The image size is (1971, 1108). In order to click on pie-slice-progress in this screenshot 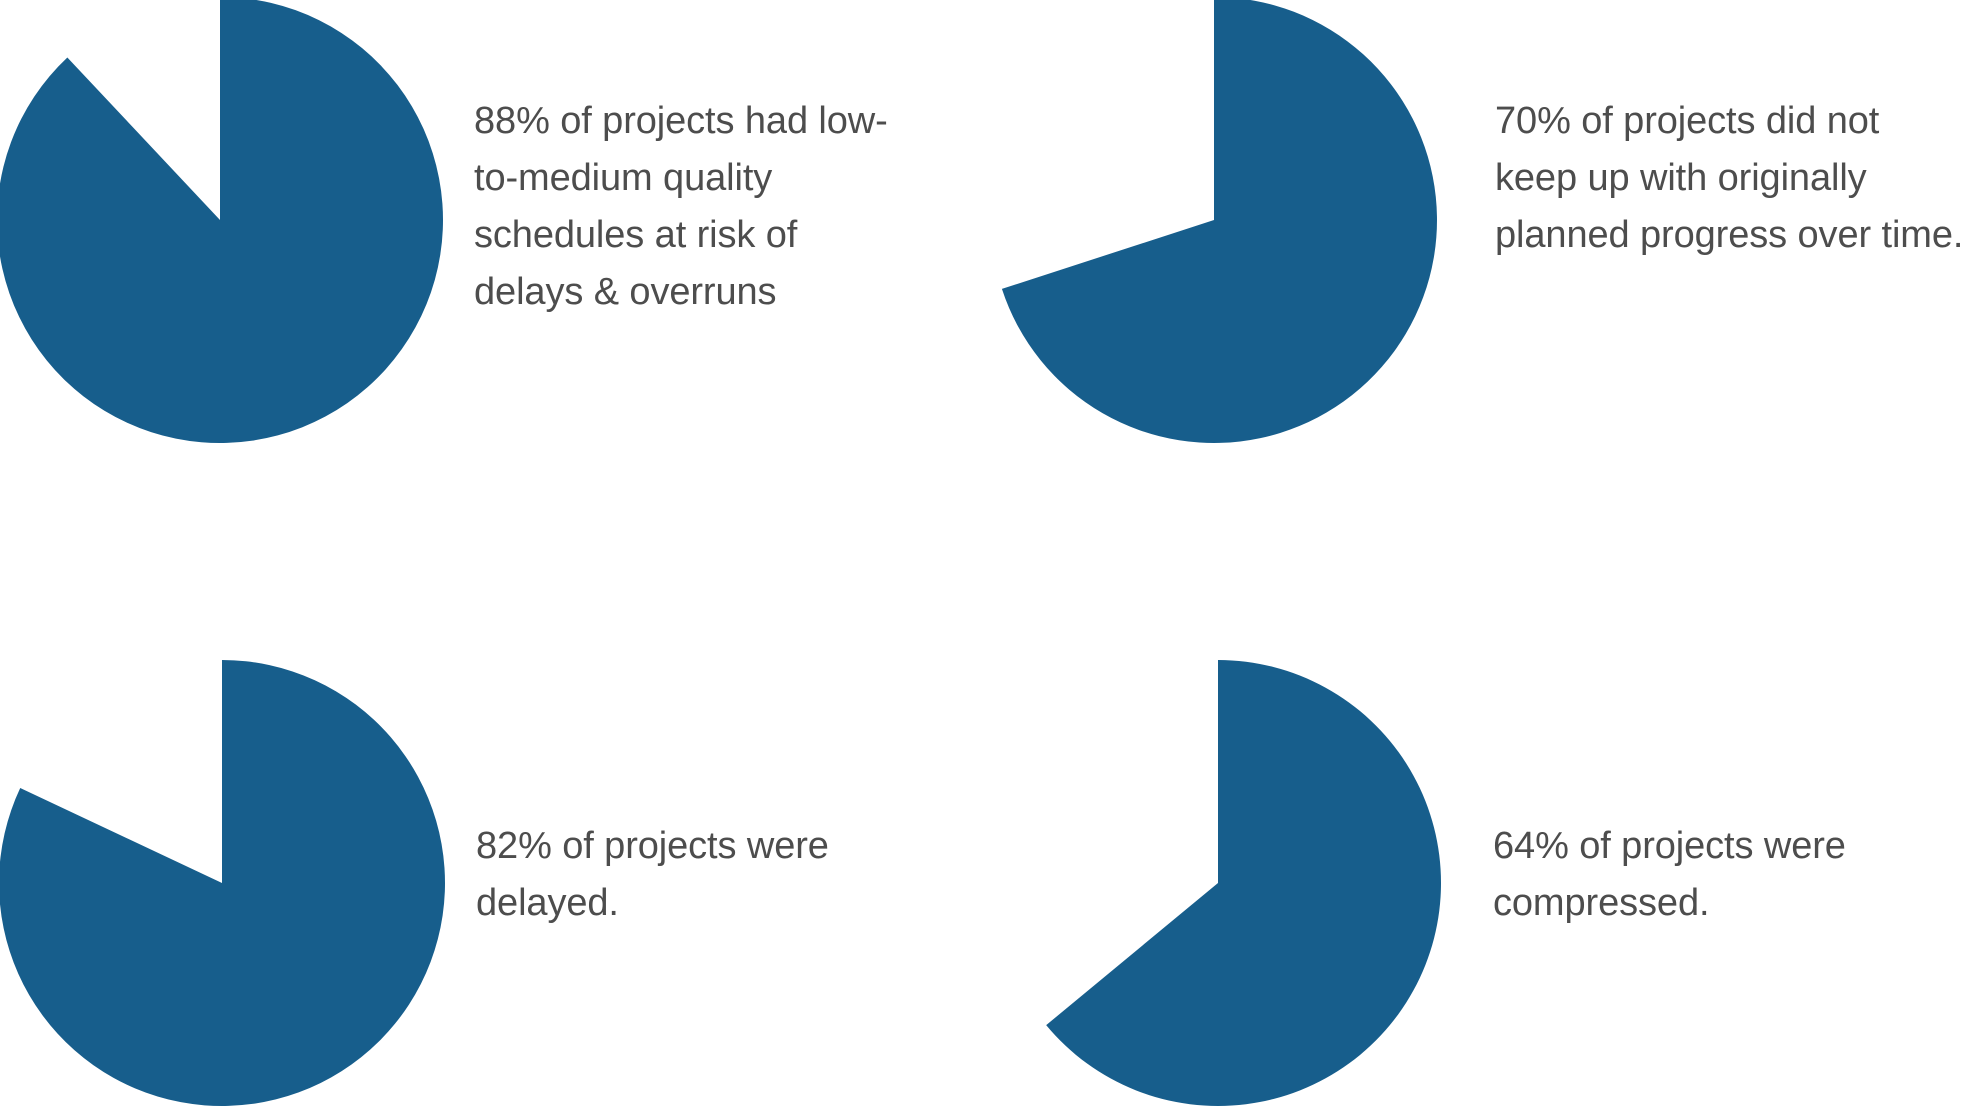, I will do `click(1219, 221)`.